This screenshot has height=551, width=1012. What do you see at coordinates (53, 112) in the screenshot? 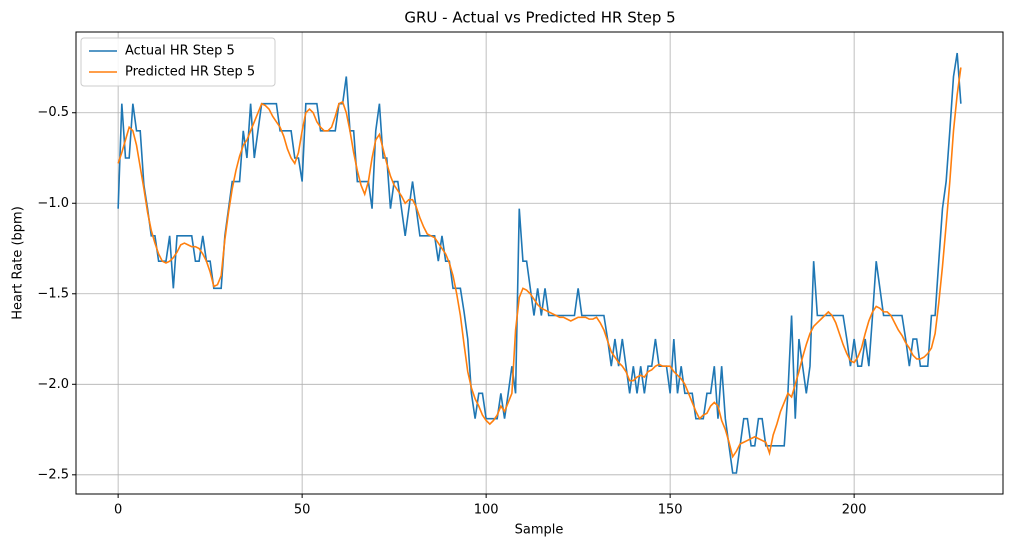
I see `y-tick-label: −0.5` at bounding box center [53, 112].